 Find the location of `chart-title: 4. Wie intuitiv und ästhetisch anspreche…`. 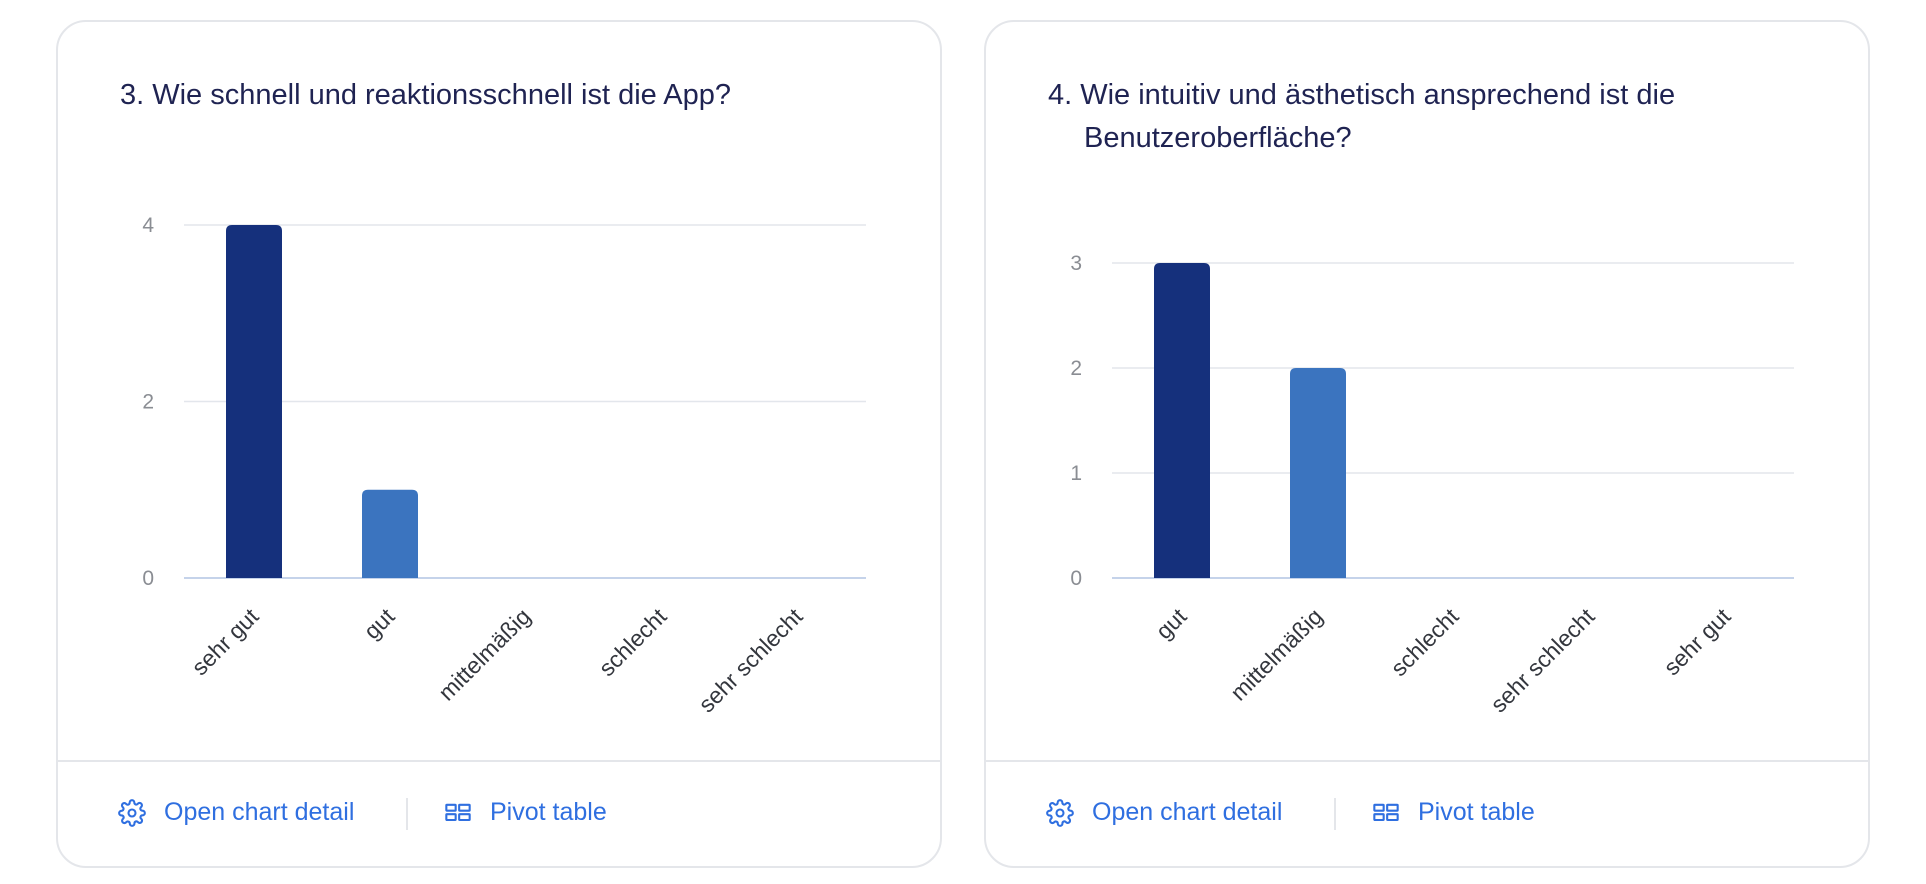

chart-title: 4. Wie intuitiv und ästhetisch anspreche… is located at coordinates (1362, 116).